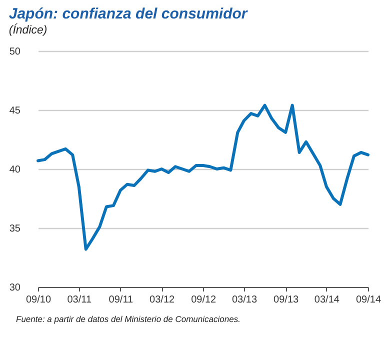 The image size is (386, 338). Describe the element at coordinates (15, 288) in the screenshot. I see `y-tick-label: 30` at that location.